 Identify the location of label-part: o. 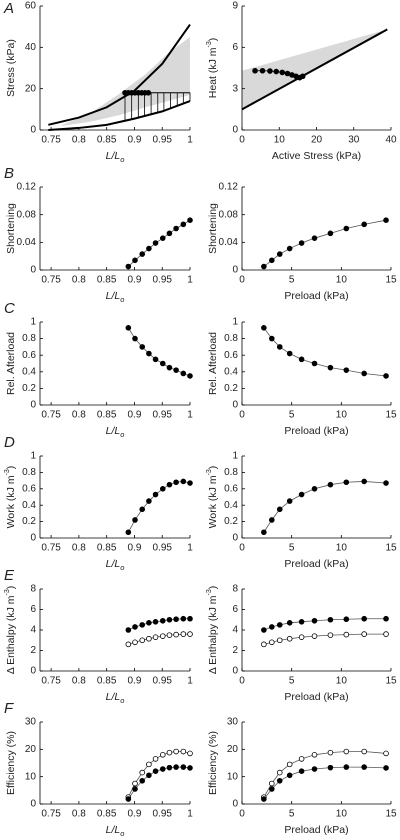
(122, 159).